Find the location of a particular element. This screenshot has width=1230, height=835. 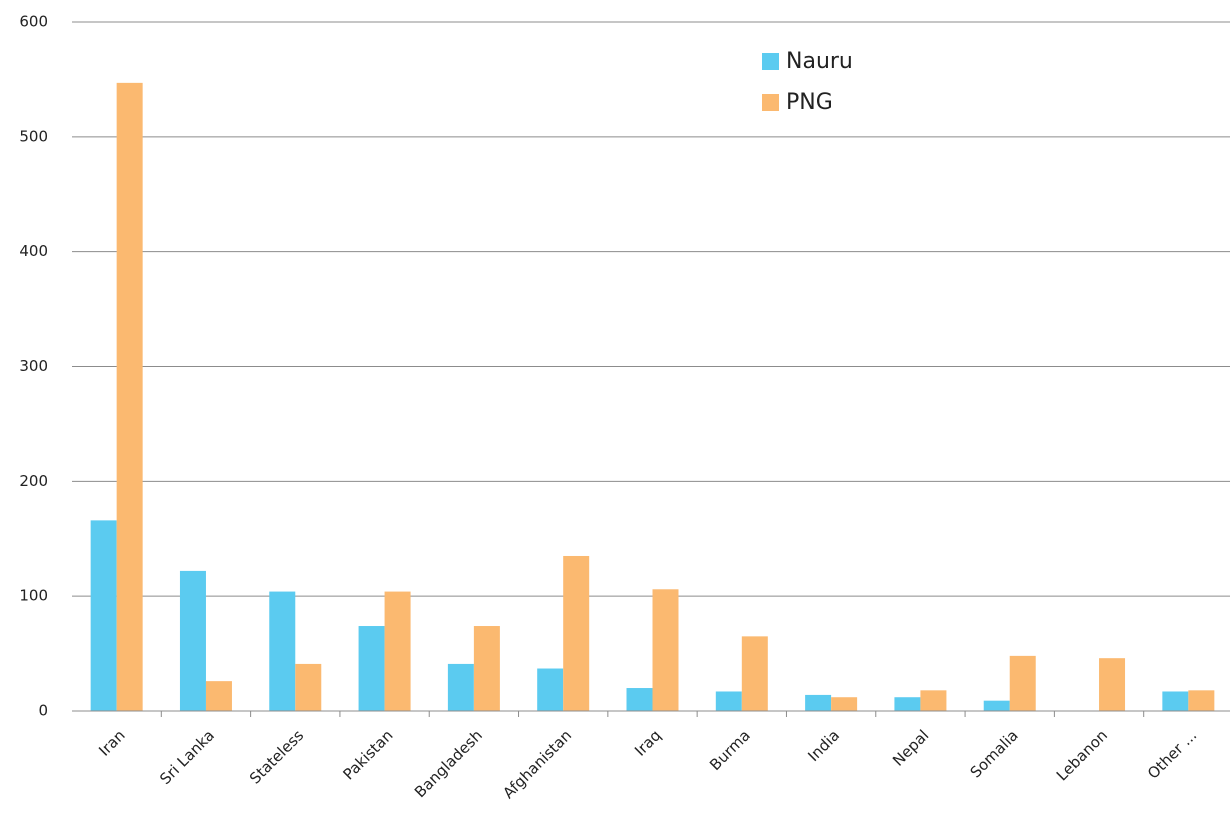

y-tick-label: 200 is located at coordinates (33, 481).